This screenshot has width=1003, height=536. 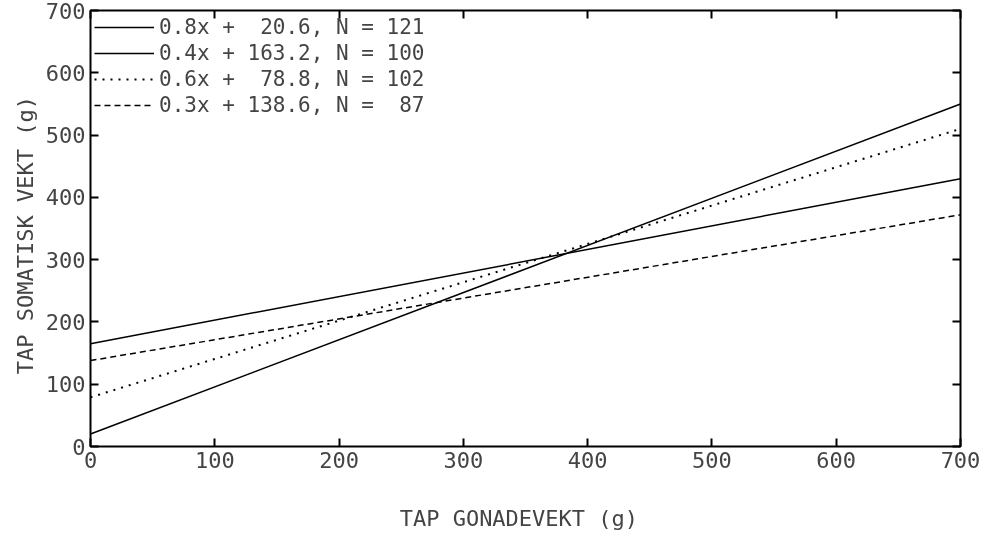 I want to click on y-axis-title: TAP SOMATISK VEKT (g), so click(x=25, y=235).